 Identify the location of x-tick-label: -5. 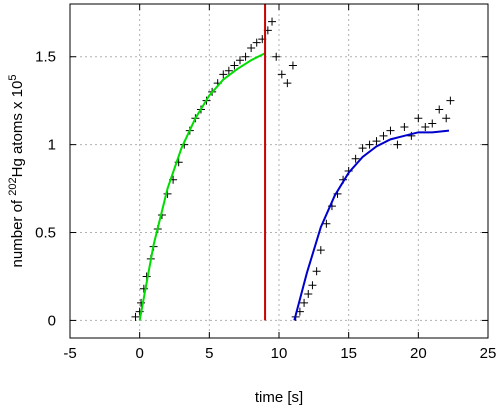
(69, 353).